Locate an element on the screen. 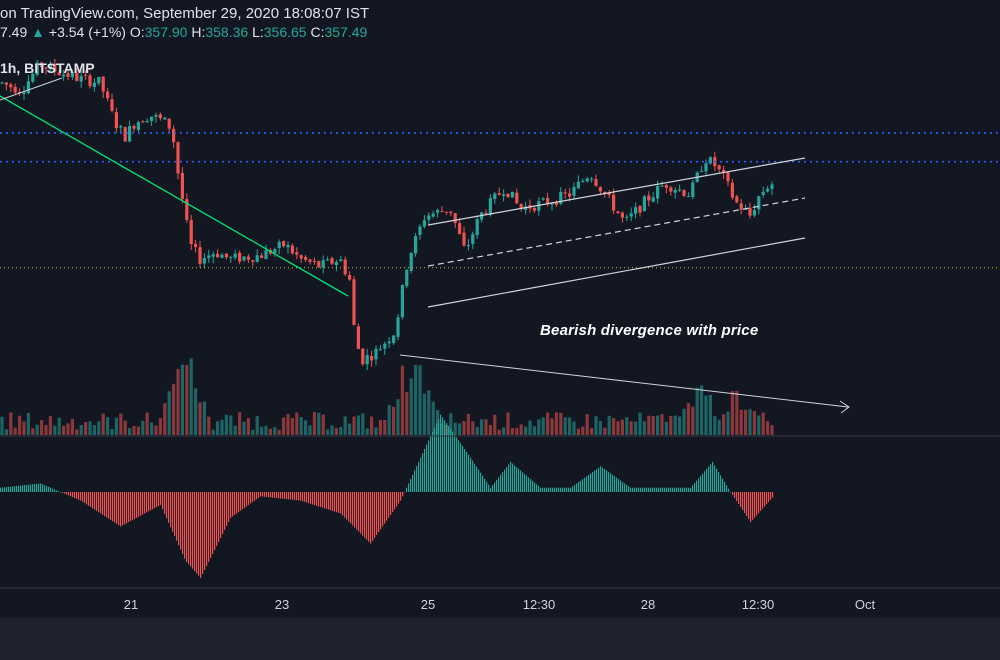 This screenshot has width=1000, height=660. volume-bars is located at coordinates (387, 396).